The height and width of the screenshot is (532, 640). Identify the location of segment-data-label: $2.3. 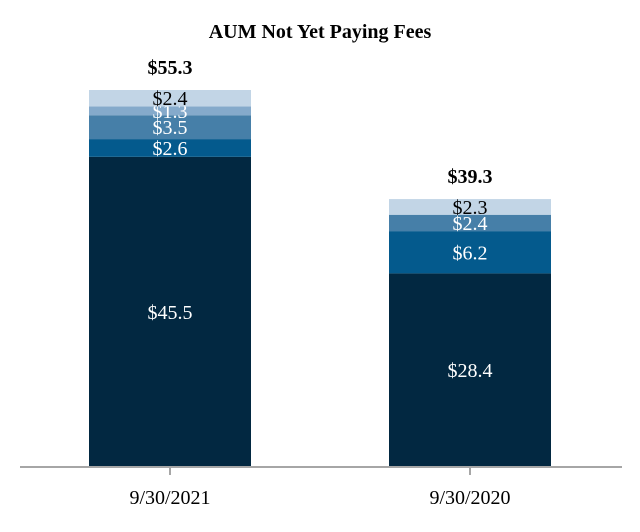
(470, 208).